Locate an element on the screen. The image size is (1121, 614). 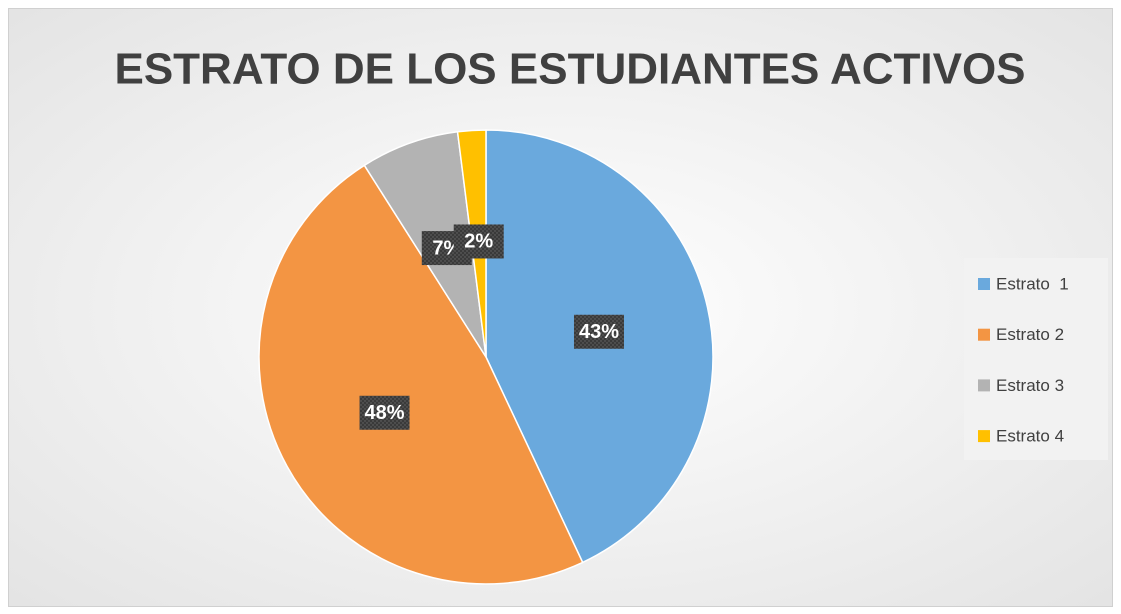
legend-label: Estrato 3 is located at coordinates (1030, 385).